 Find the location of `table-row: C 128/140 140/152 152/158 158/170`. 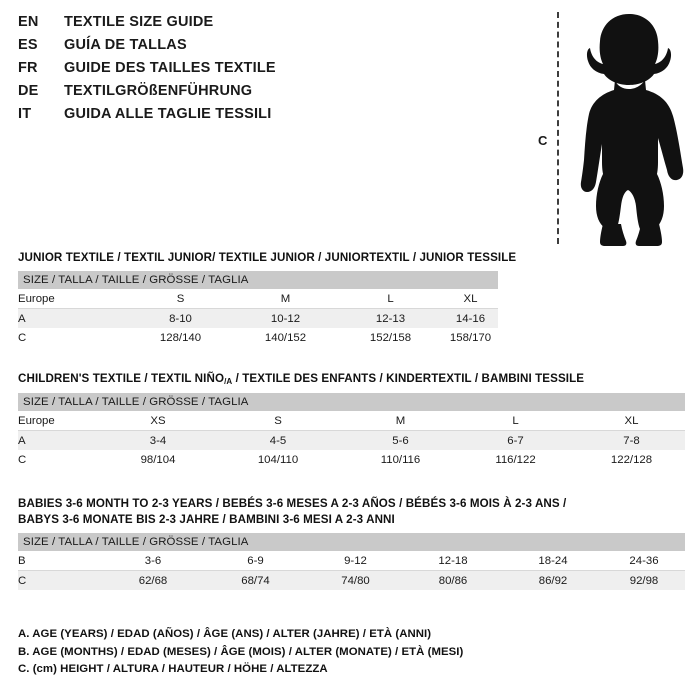

table-row: C 128/140 140/152 152/158 158/170 is located at coordinates (258, 337).